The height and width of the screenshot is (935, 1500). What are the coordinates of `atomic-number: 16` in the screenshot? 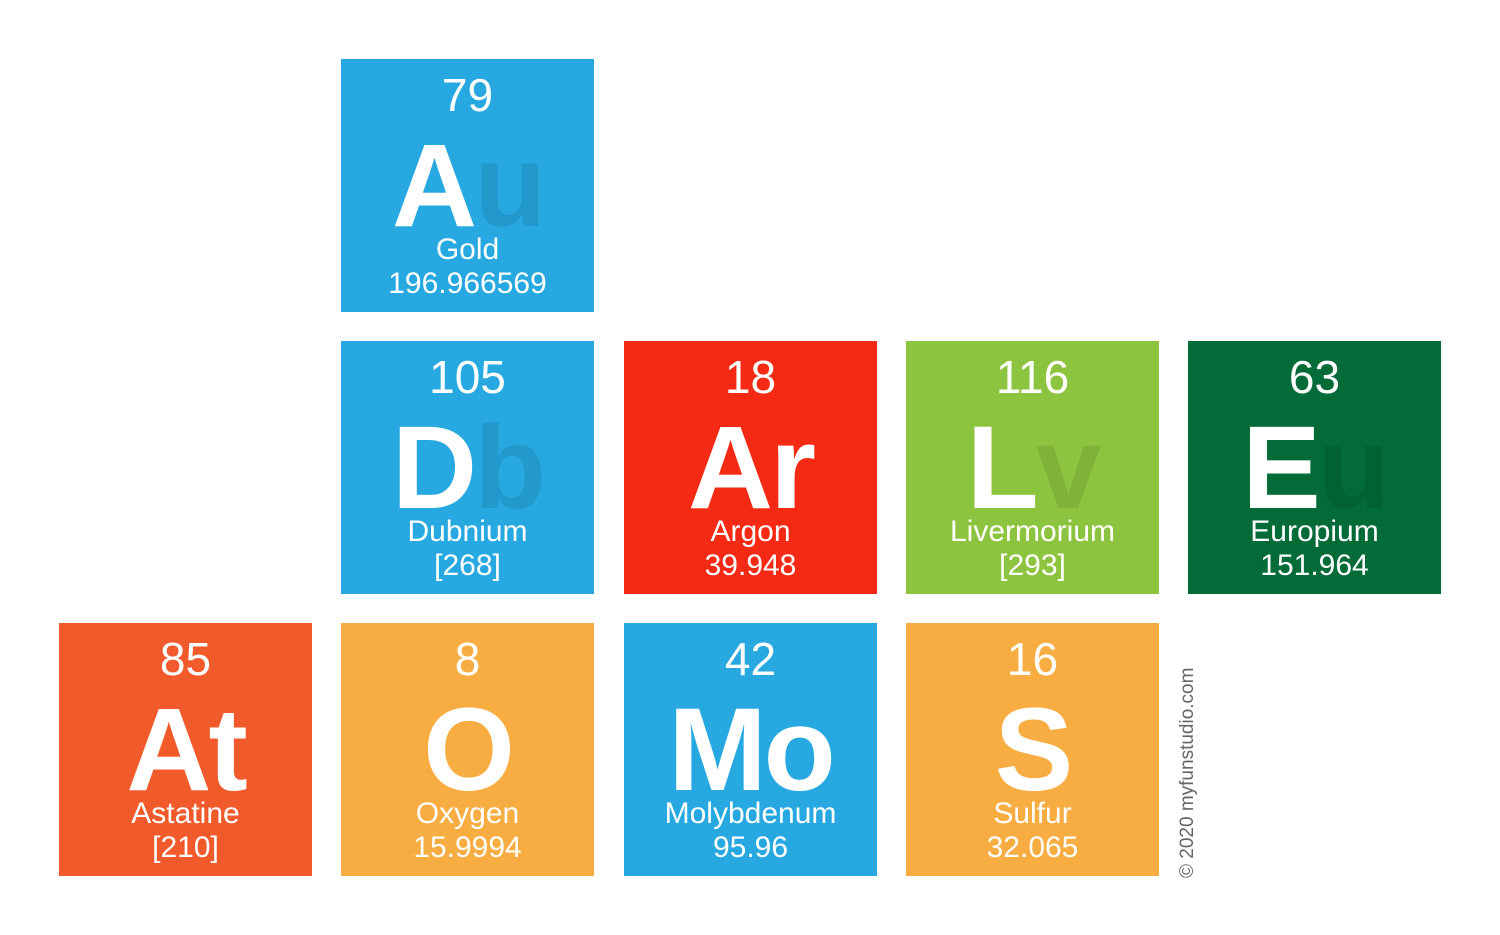 It's located at (1032, 659).